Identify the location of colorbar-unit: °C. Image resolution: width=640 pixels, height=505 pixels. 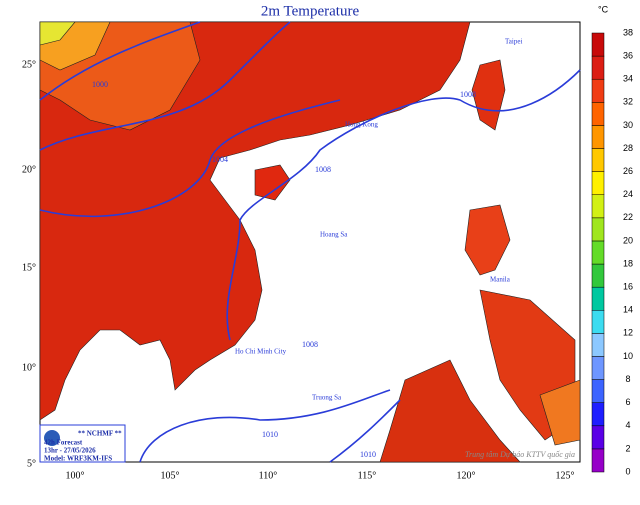
(603, 9).